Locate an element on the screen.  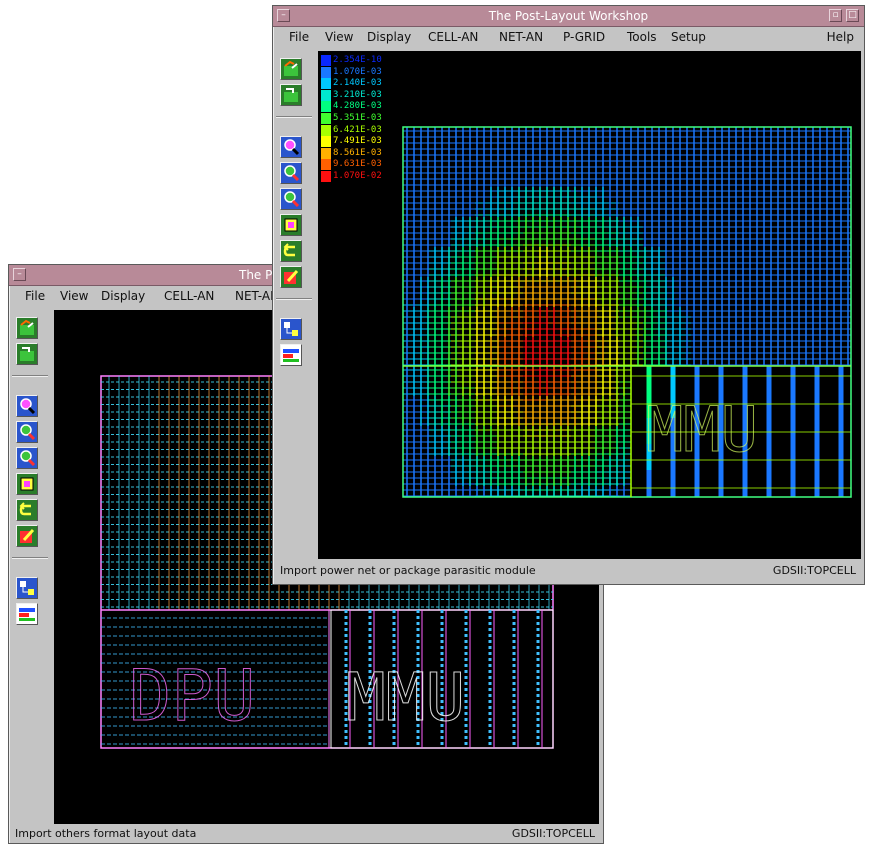
legend-label: 2.354E-10 is located at coordinates (357, 60).